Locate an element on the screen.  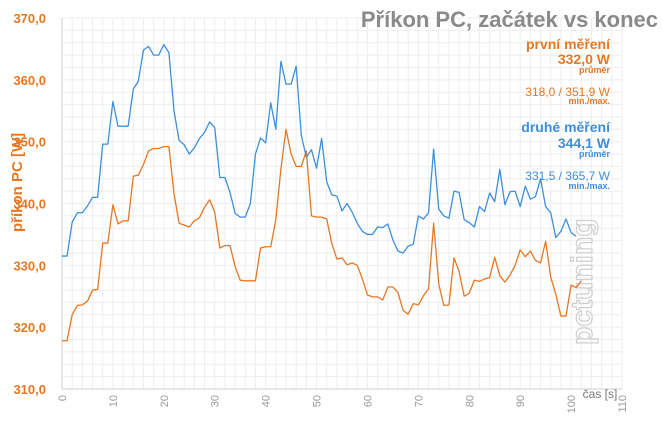
x-ticks: 0 10 20 30 40 50 60 70 80 90 100 110 is located at coordinates (343, 404).